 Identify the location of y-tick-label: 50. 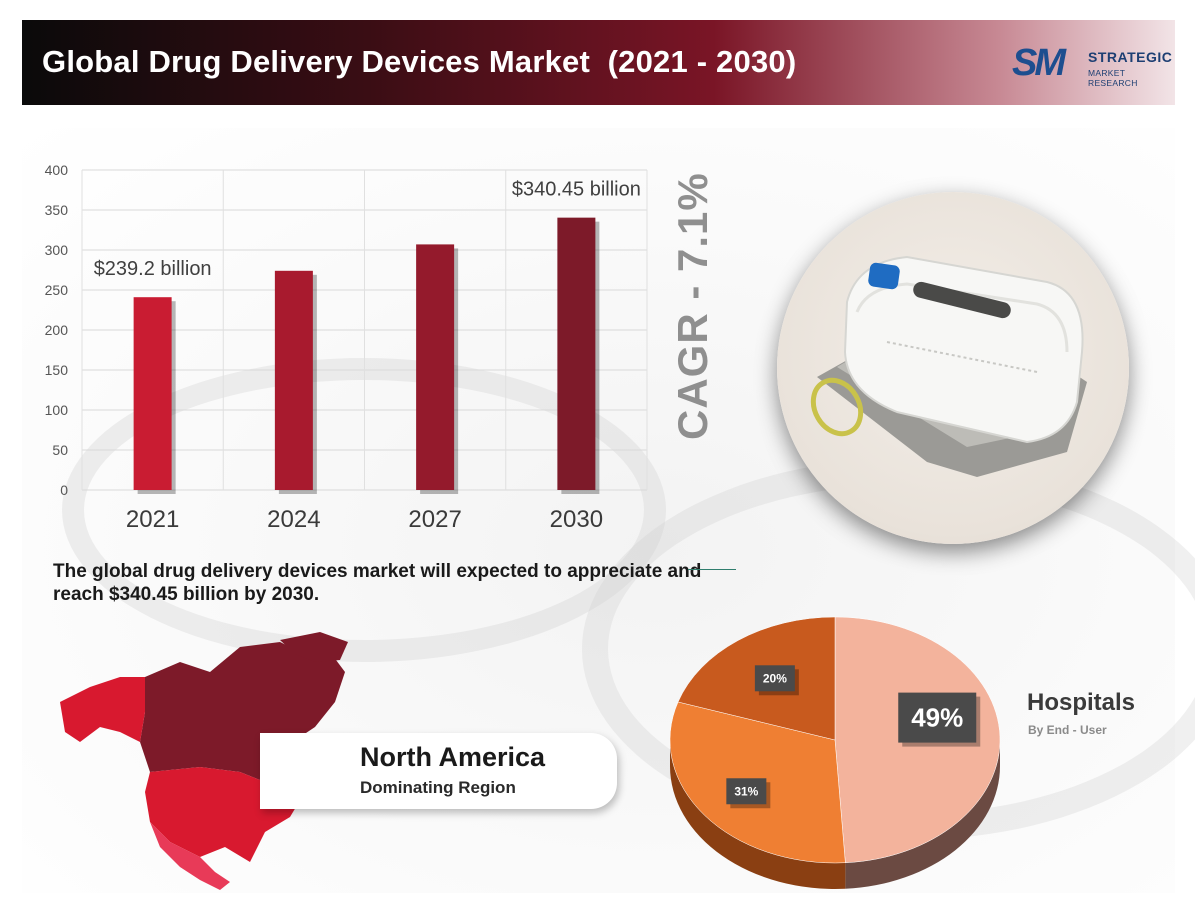
(60, 450).